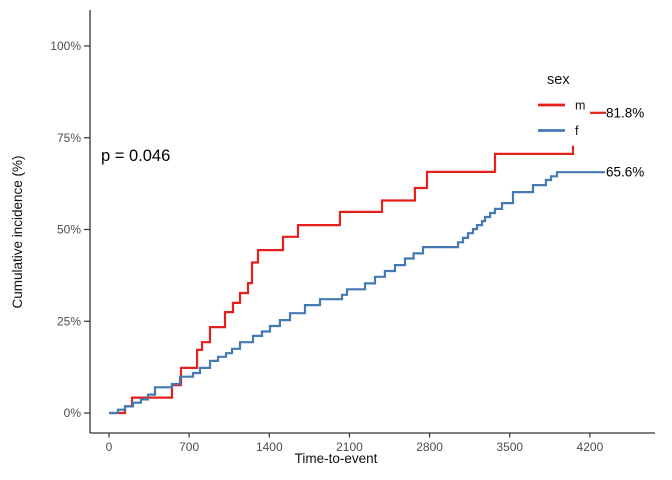 The image size is (672, 480). What do you see at coordinates (577, 131) in the screenshot?
I see `legend-label-f: f` at bounding box center [577, 131].